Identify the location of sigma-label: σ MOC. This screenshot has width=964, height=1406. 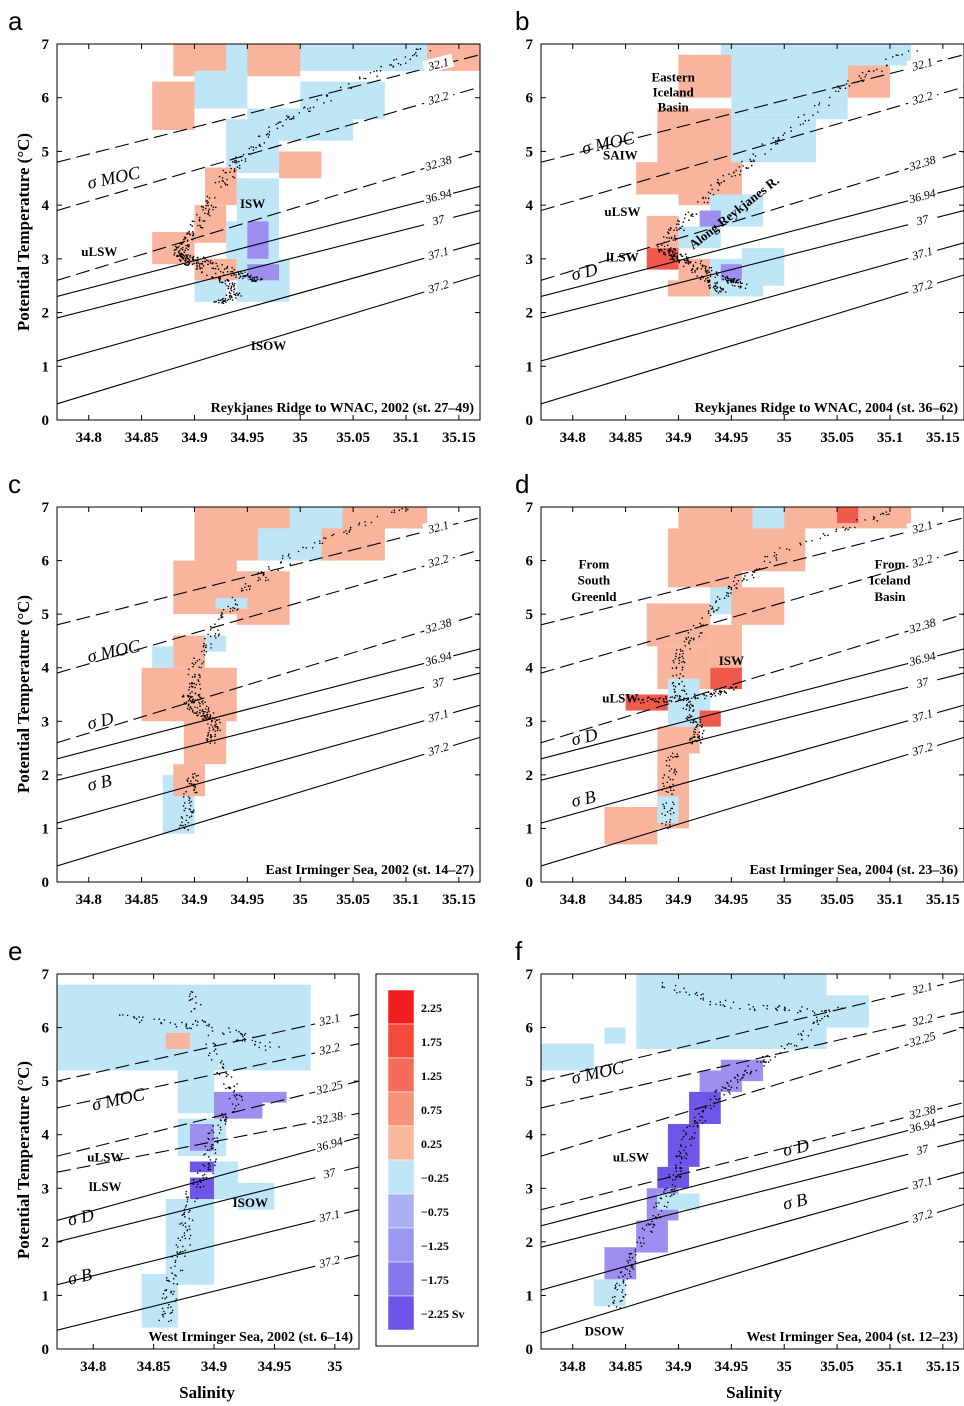
(118, 1099).